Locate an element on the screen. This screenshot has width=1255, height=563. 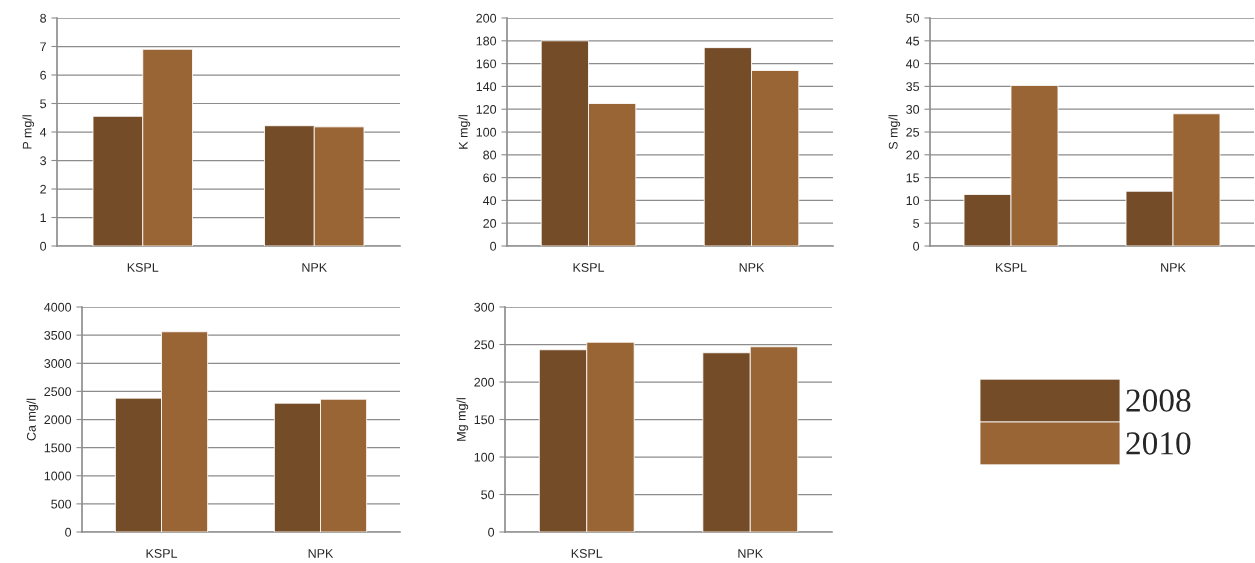
y-tick-label: 2500 is located at coordinates (58, 392).